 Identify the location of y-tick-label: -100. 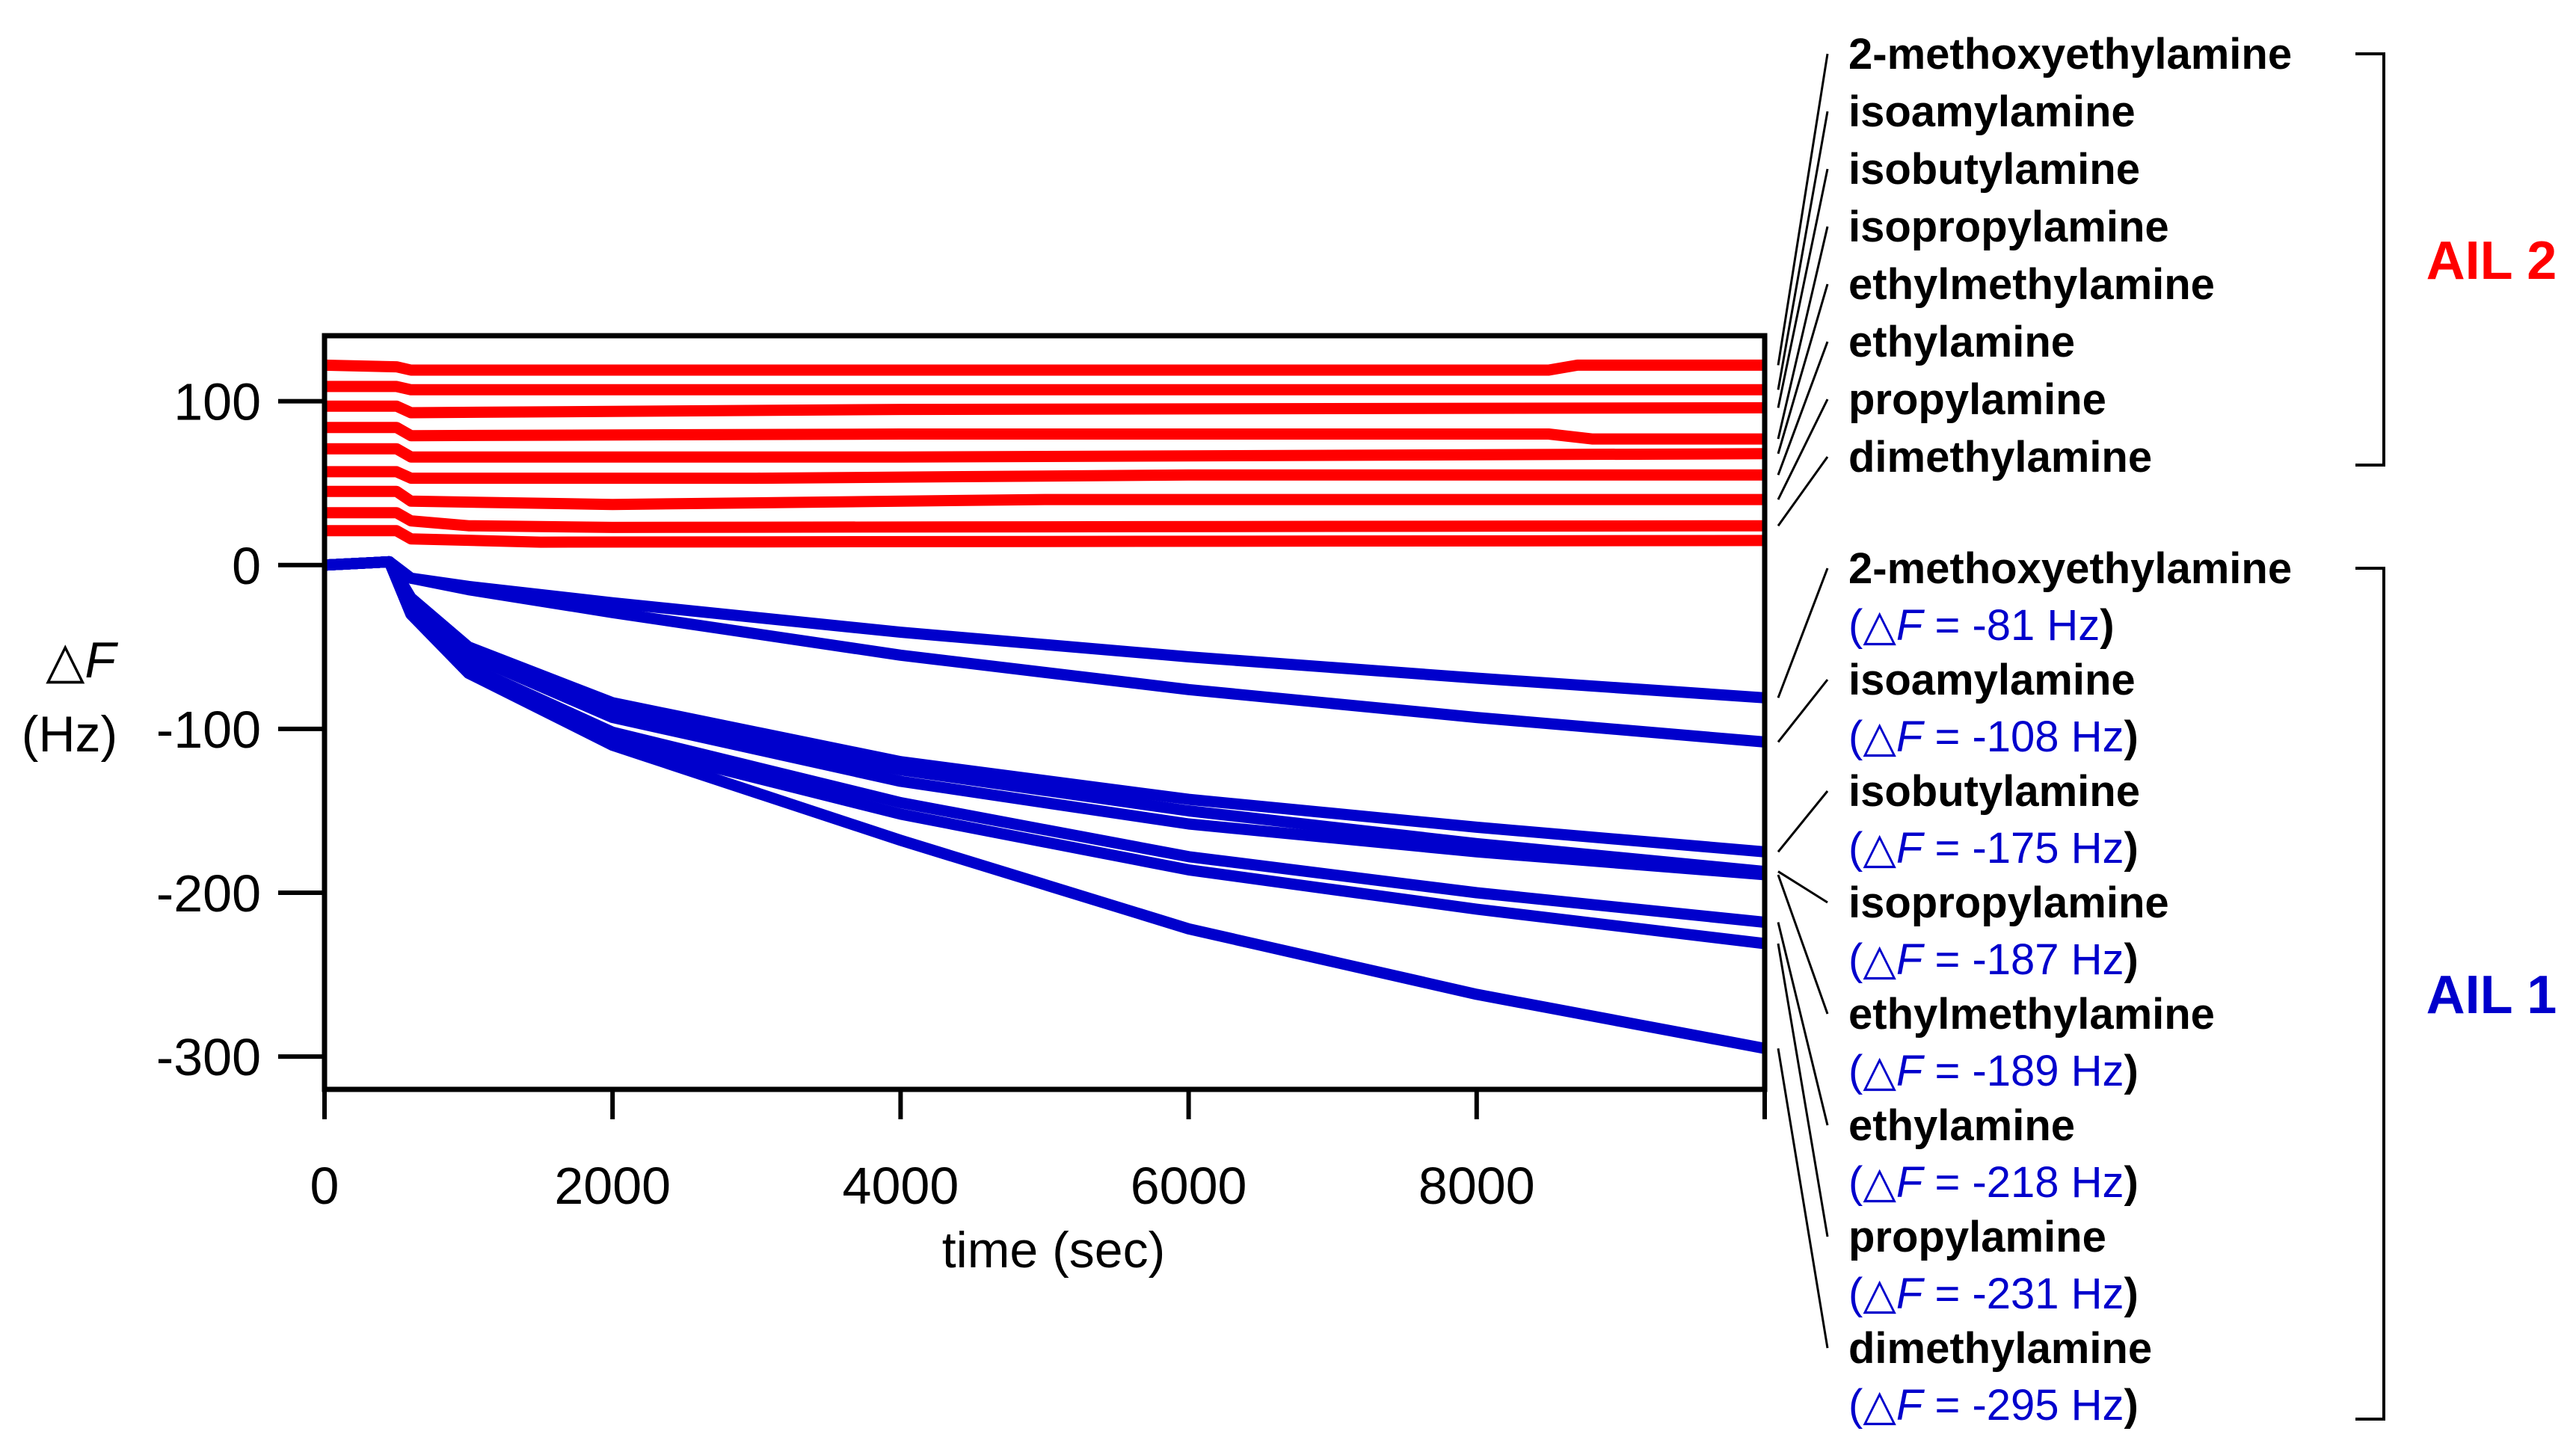
(208, 730).